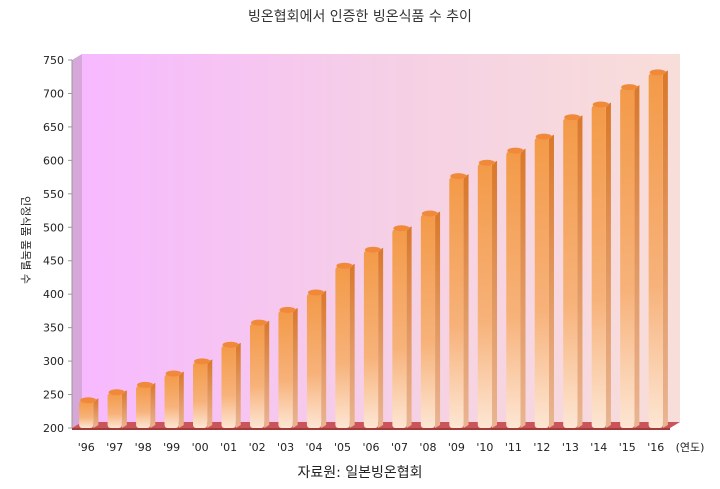 The width and height of the screenshot is (720, 489). What do you see at coordinates (257, 447) in the screenshot?
I see `x-tick-label: '02` at bounding box center [257, 447].